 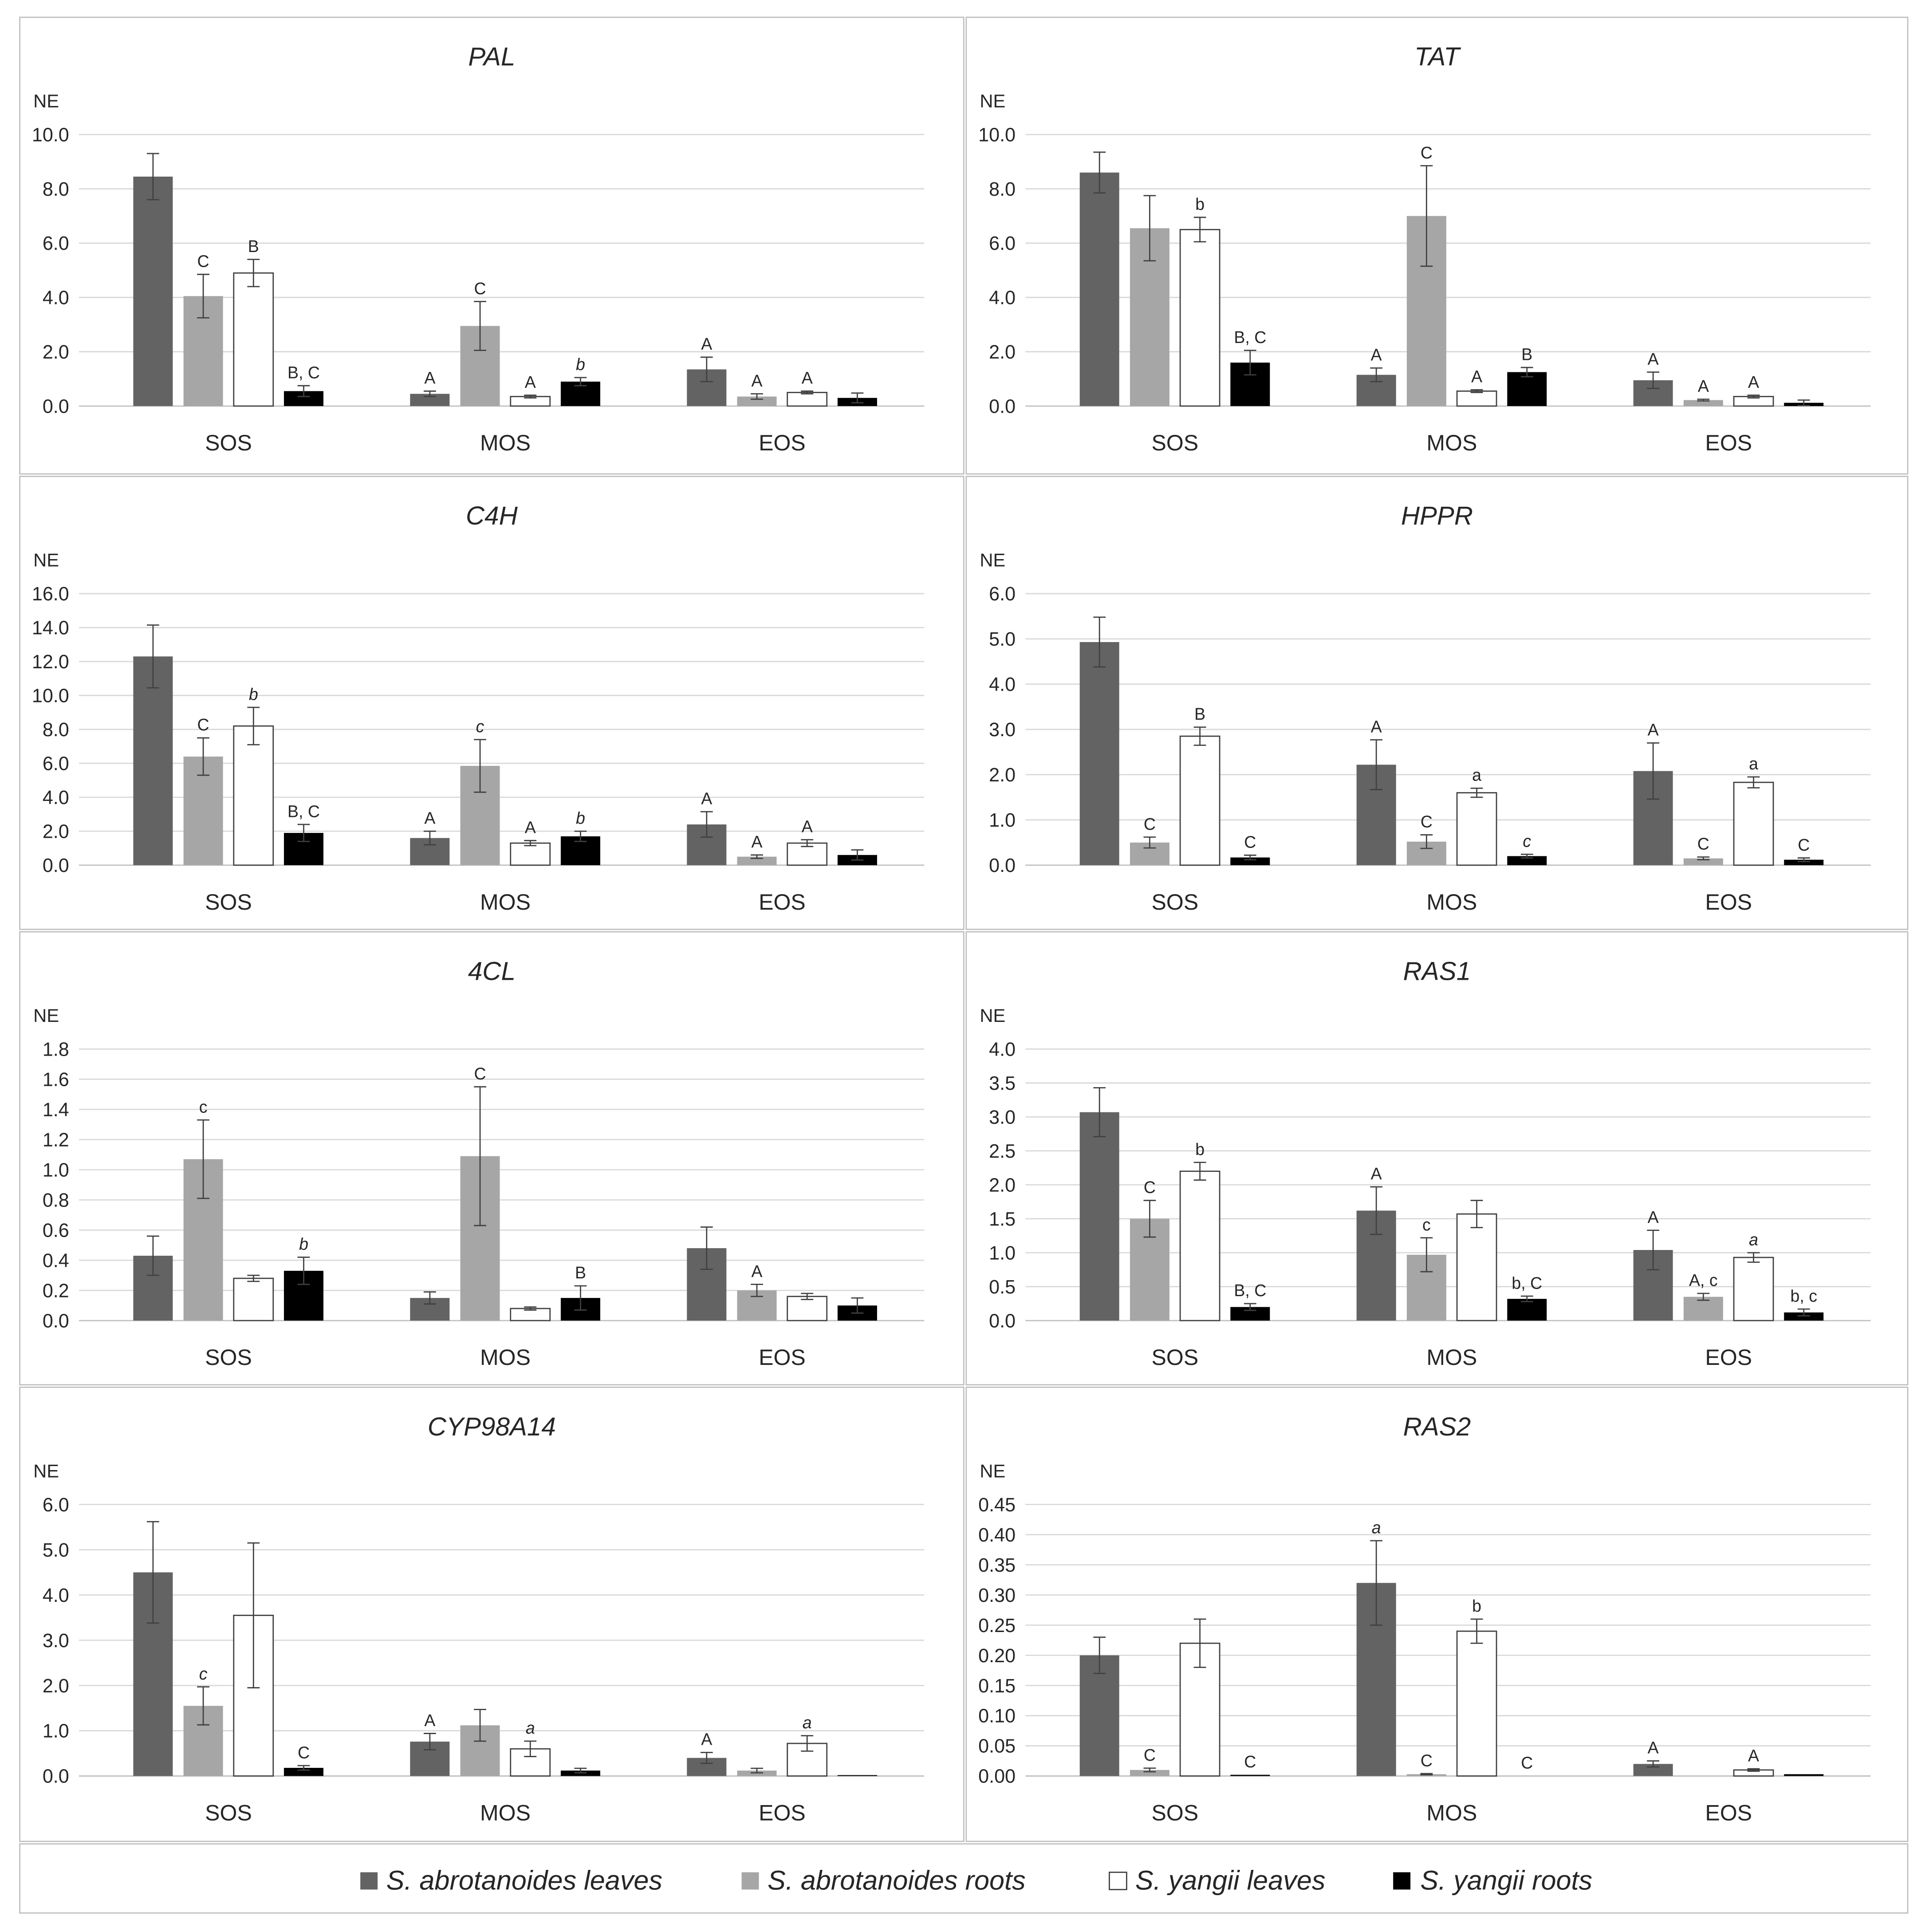 What do you see at coordinates (56, 1505) in the screenshot?
I see `y-tick-label-cyp98a14: 6.0` at bounding box center [56, 1505].